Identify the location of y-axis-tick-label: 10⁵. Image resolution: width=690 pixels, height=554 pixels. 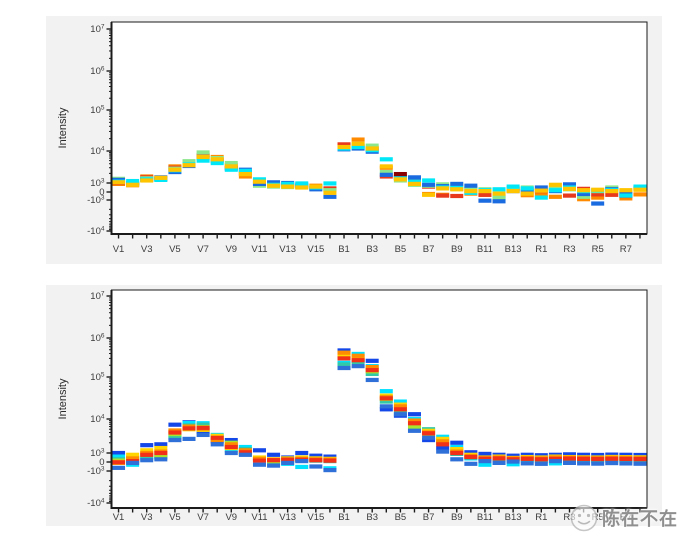
(97, 111).